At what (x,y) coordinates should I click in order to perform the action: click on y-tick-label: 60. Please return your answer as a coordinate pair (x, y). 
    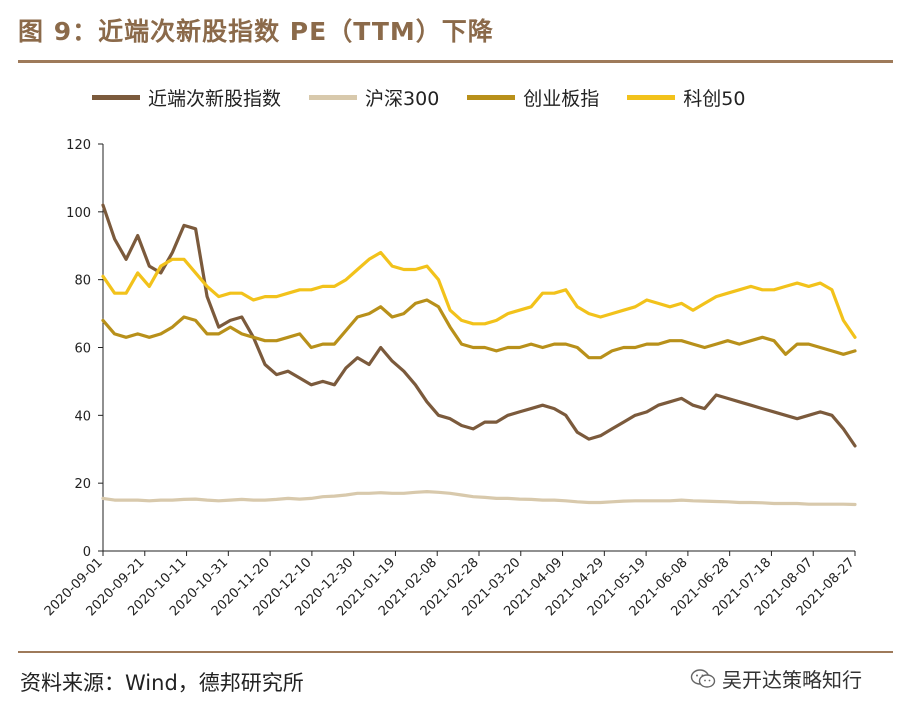
    Looking at the image, I should click on (82, 349).